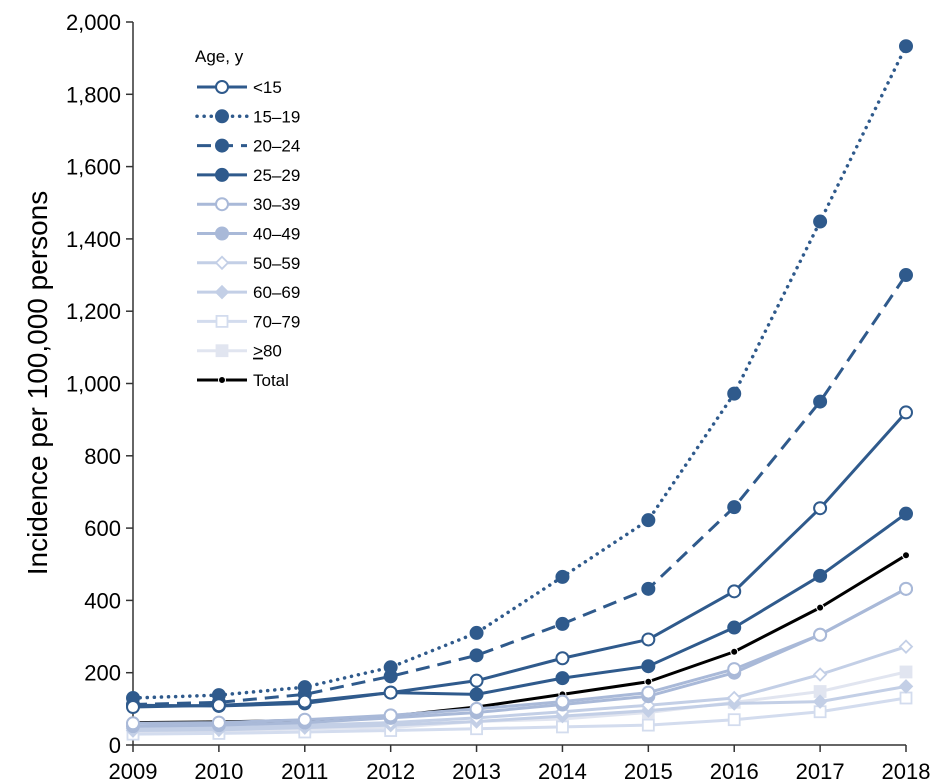 The image size is (935, 784). Describe the element at coordinates (276, 175) in the screenshot. I see `legend-label: 25–29` at that location.